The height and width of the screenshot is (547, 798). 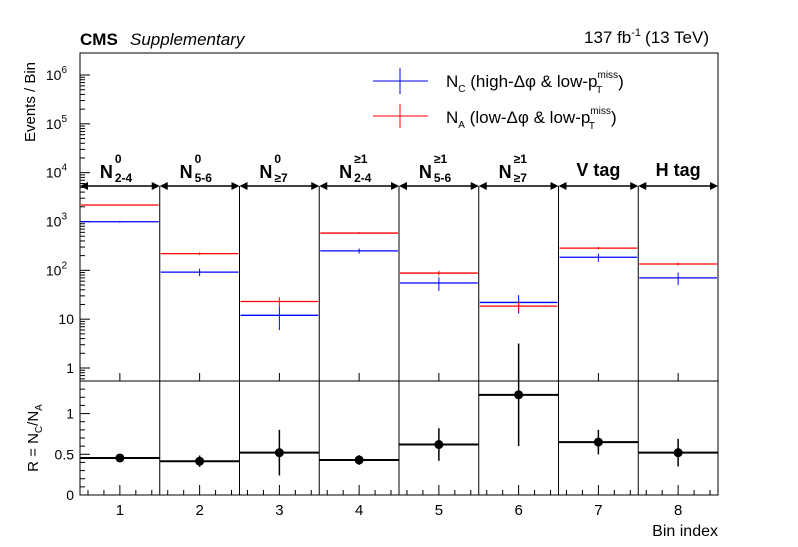 I want to click on top-y-axis-title: Events / Bin, so click(x=30, y=102).